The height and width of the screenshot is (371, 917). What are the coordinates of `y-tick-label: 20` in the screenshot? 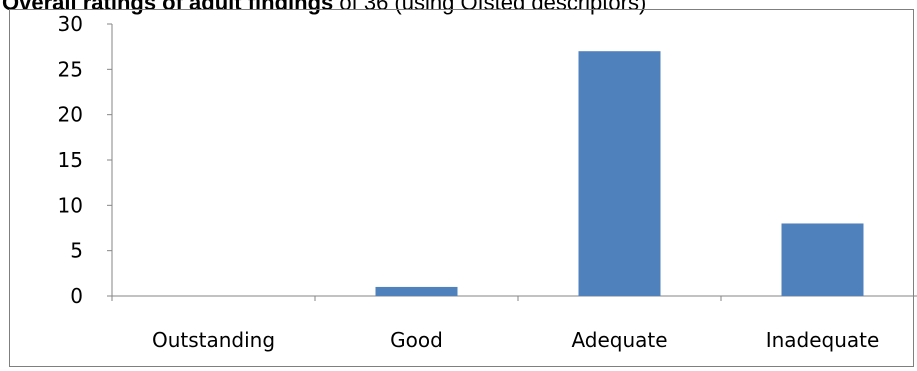 It's located at (70, 115).